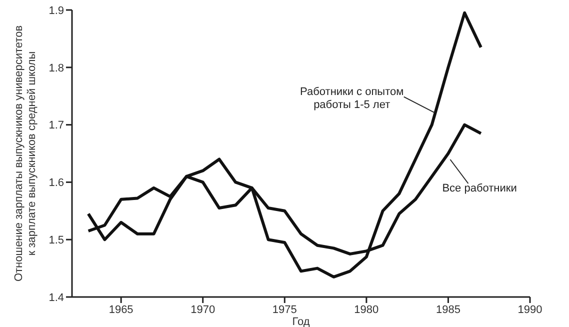  I want to click on text: Работники с опытом работы 1-5 лет, so click(352, 98).